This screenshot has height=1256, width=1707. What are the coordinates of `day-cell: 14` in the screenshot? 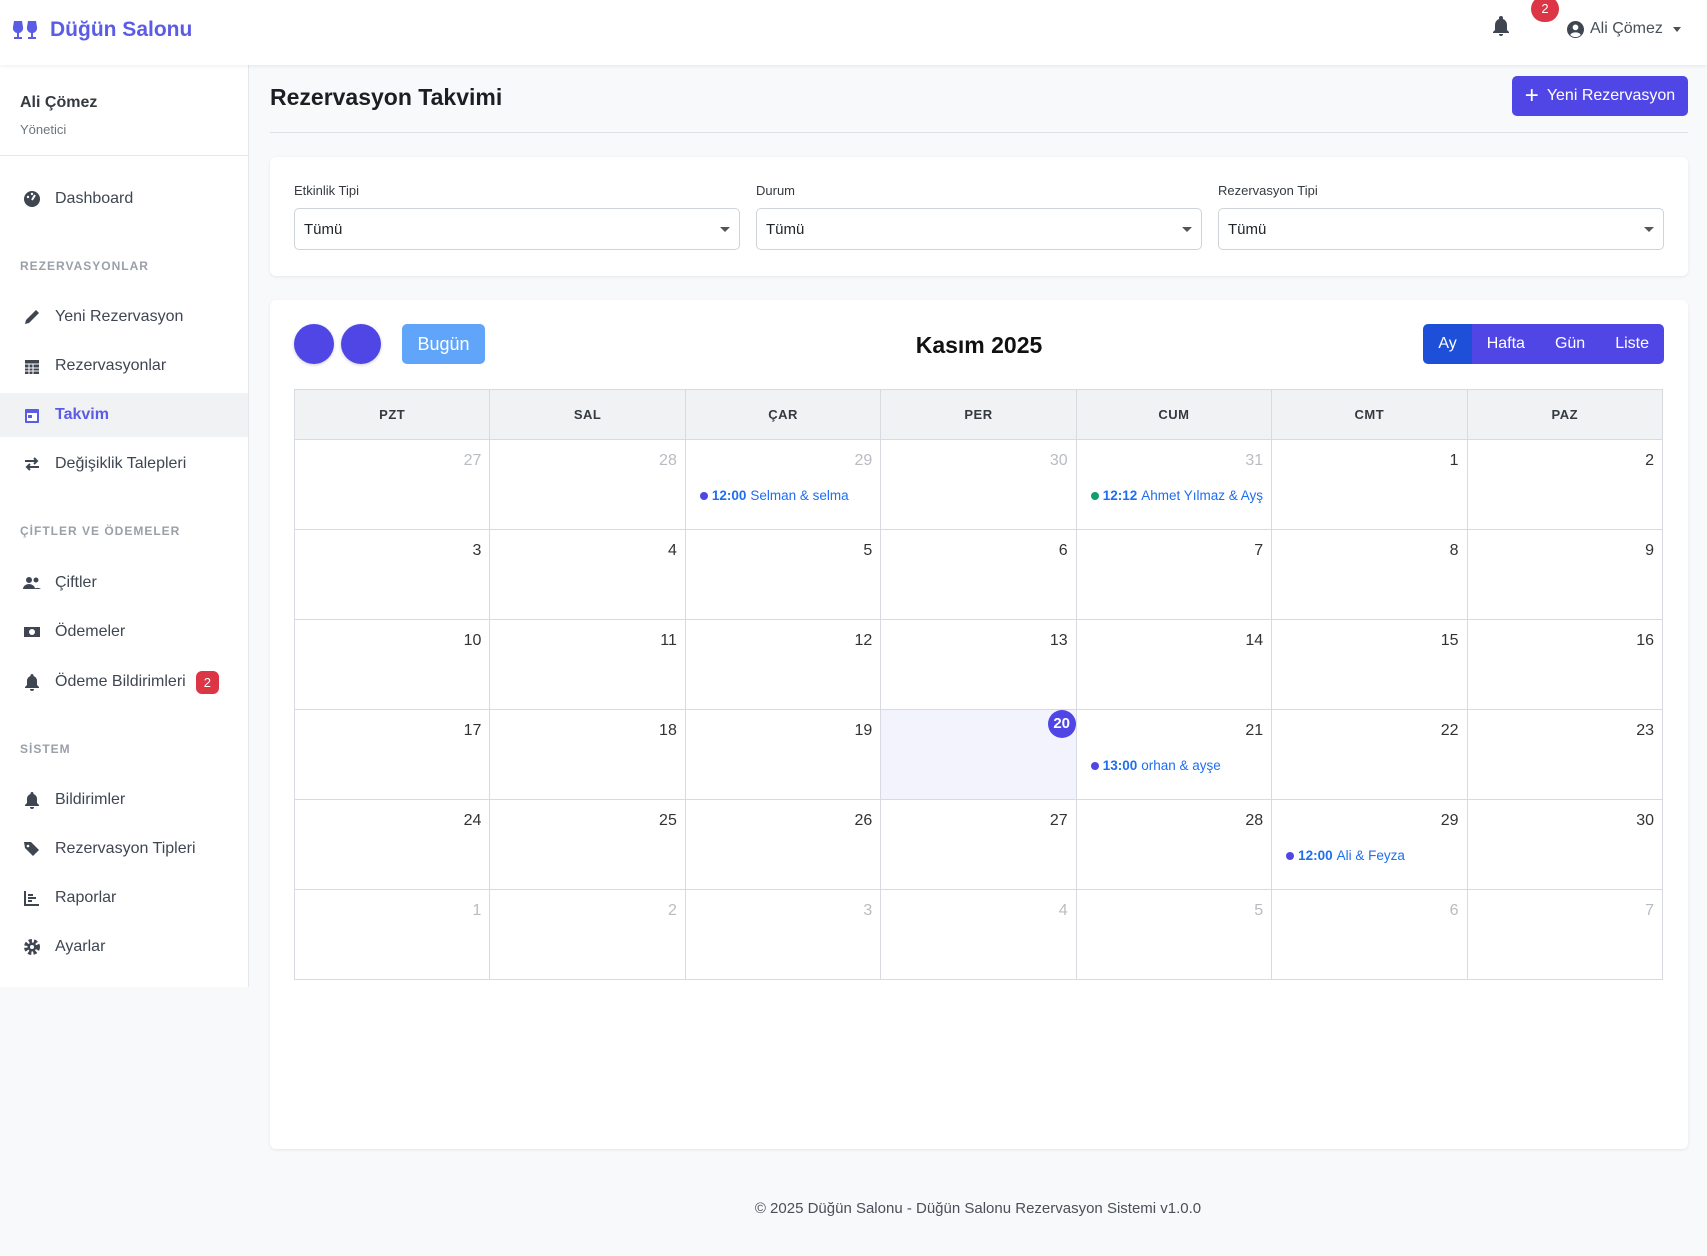 It's located at (1174, 664).